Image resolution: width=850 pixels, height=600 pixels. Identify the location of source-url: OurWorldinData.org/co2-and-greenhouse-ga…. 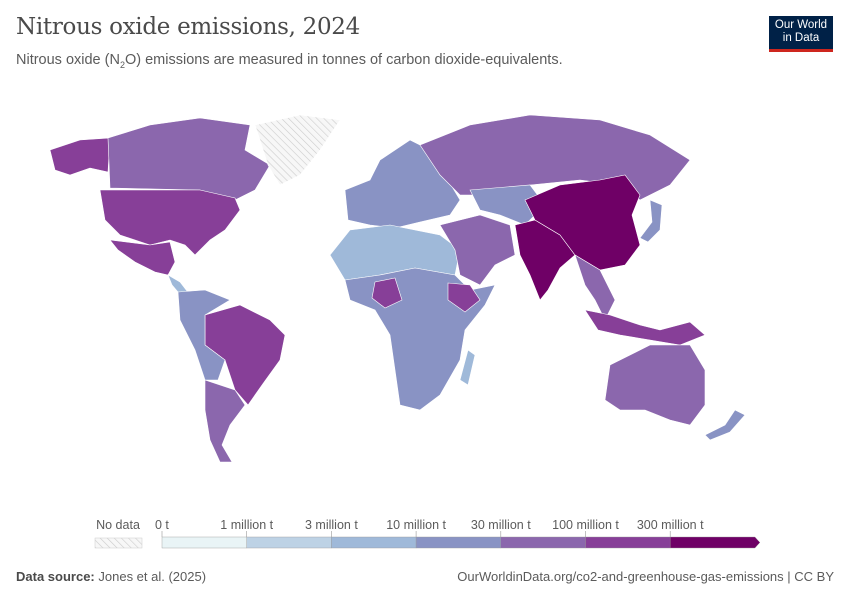
(645, 576).